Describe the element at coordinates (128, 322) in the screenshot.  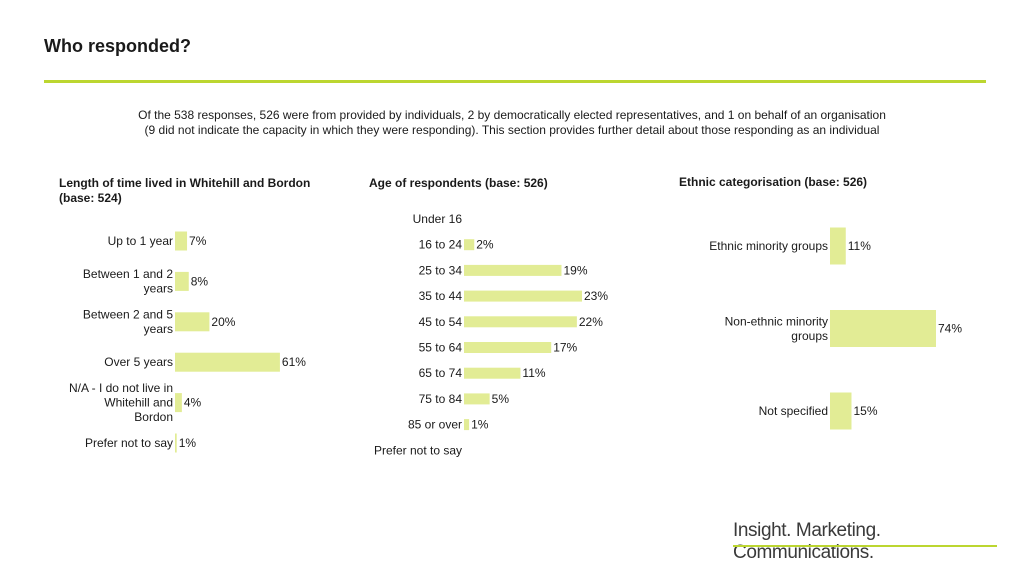
I see `category-label: Between 2 and 5 years` at that location.